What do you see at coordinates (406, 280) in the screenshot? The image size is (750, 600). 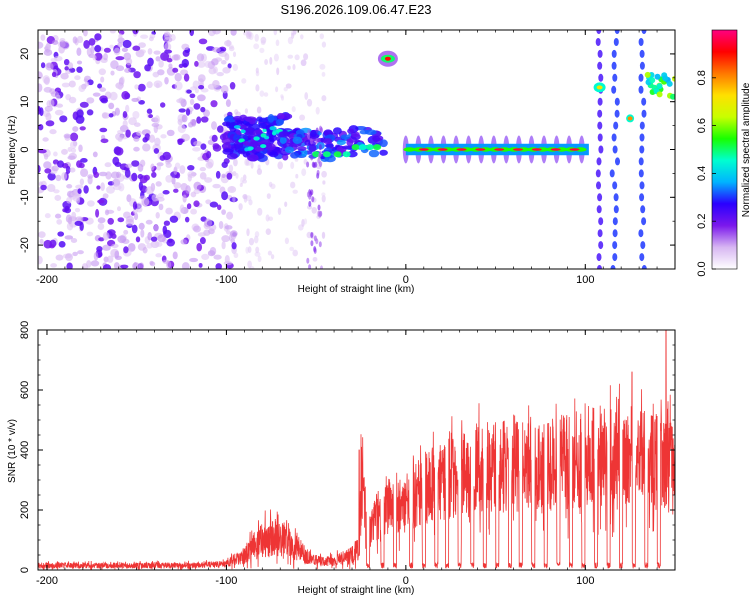 I see `spectrogram-x-tick-label: 0` at bounding box center [406, 280].